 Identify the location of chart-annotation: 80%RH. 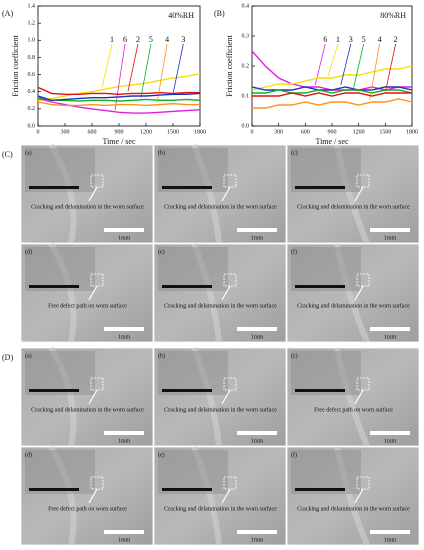
(393, 15).